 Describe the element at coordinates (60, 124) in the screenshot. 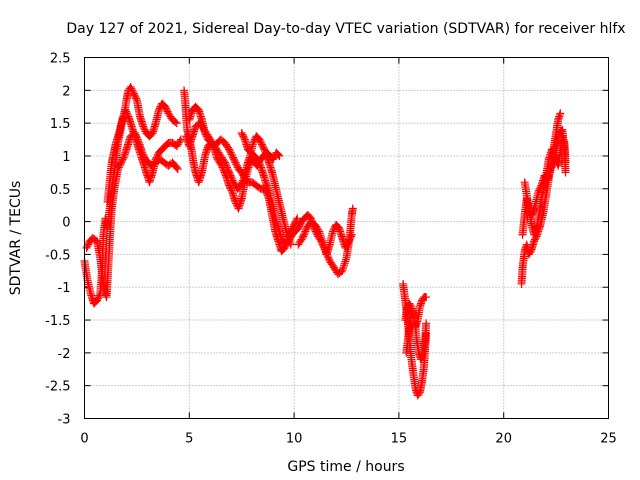

I see `y-tick-label: 1.5` at that location.